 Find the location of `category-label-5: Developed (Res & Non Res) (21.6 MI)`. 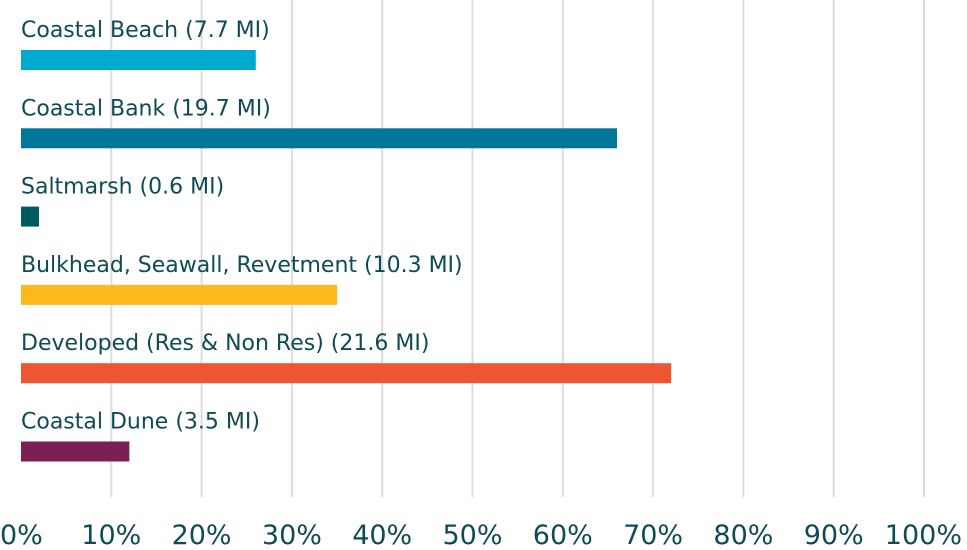

category-label-5: Developed (Res & Non Res) (21.6 MI) is located at coordinates (225, 343).